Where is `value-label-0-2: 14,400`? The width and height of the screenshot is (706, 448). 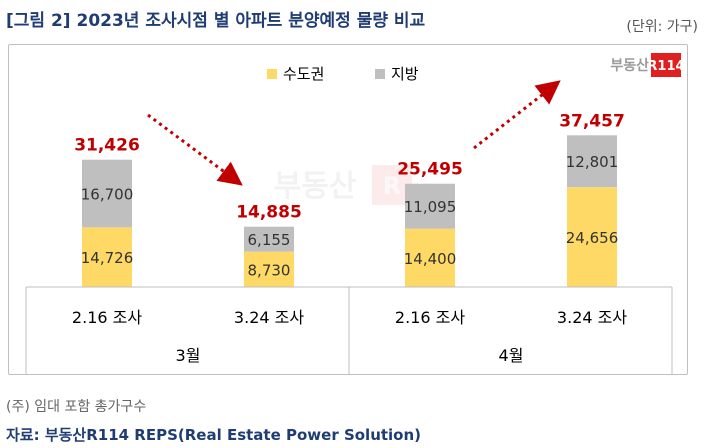 value-label-0-2: 14,400 is located at coordinates (430, 259).